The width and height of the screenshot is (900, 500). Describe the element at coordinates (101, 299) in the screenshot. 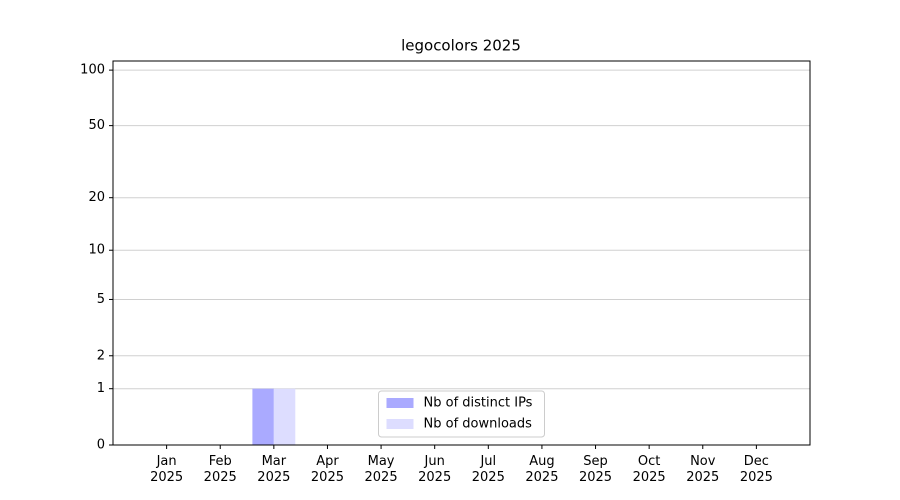

I see `y-tick-label: 5` at that location.